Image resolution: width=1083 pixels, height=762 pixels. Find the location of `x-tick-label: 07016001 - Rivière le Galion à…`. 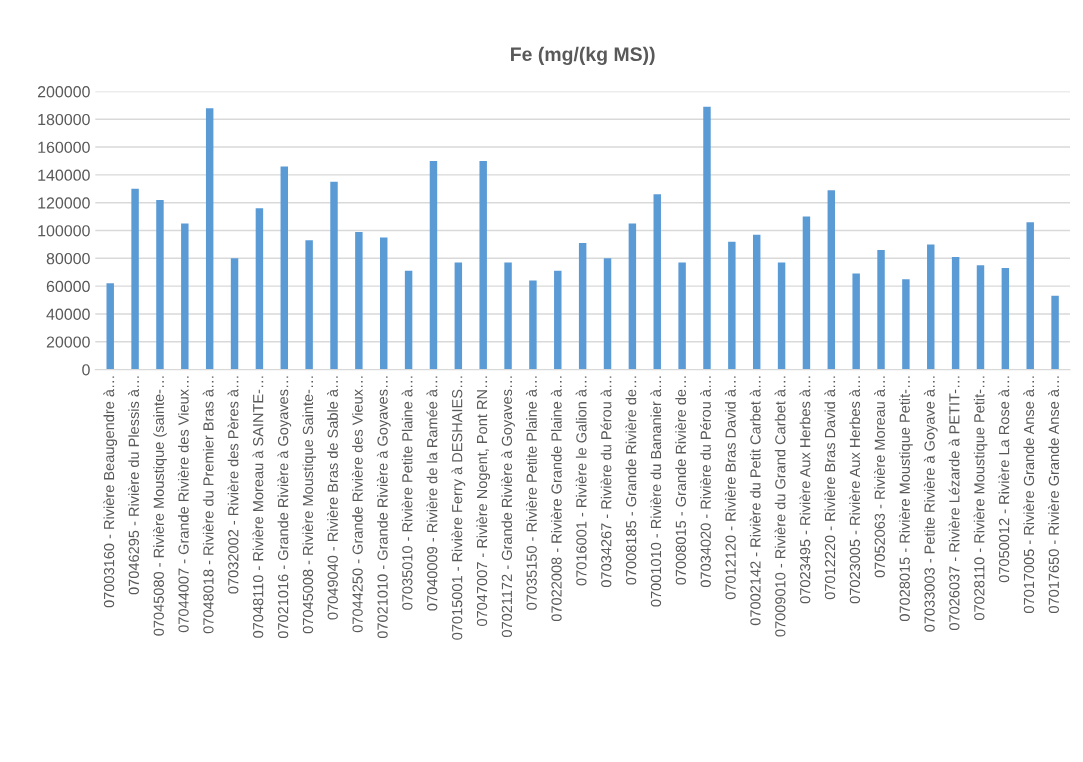

x-tick-label: 07016001 - Rivière le Galion à… is located at coordinates (581, 481).